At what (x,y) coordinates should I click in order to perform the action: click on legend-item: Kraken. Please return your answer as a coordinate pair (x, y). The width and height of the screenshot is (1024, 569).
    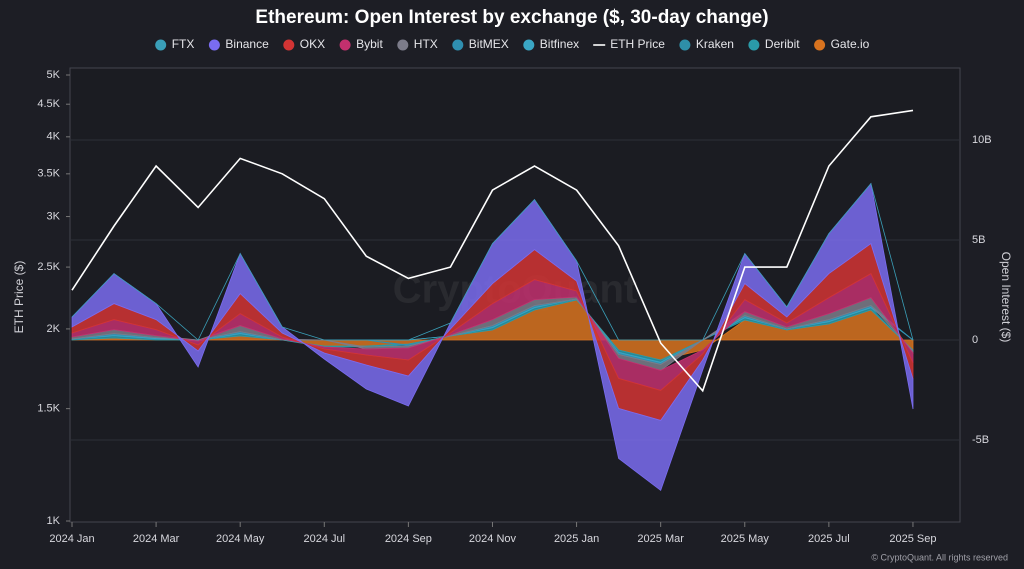
    Looking at the image, I should click on (706, 44).